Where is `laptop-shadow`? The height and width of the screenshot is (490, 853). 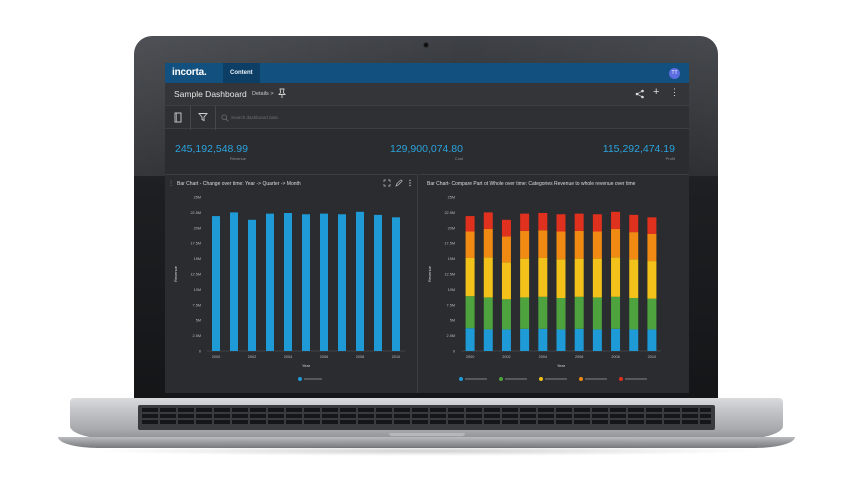
laptop-shadow is located at coordinates (426, 451).